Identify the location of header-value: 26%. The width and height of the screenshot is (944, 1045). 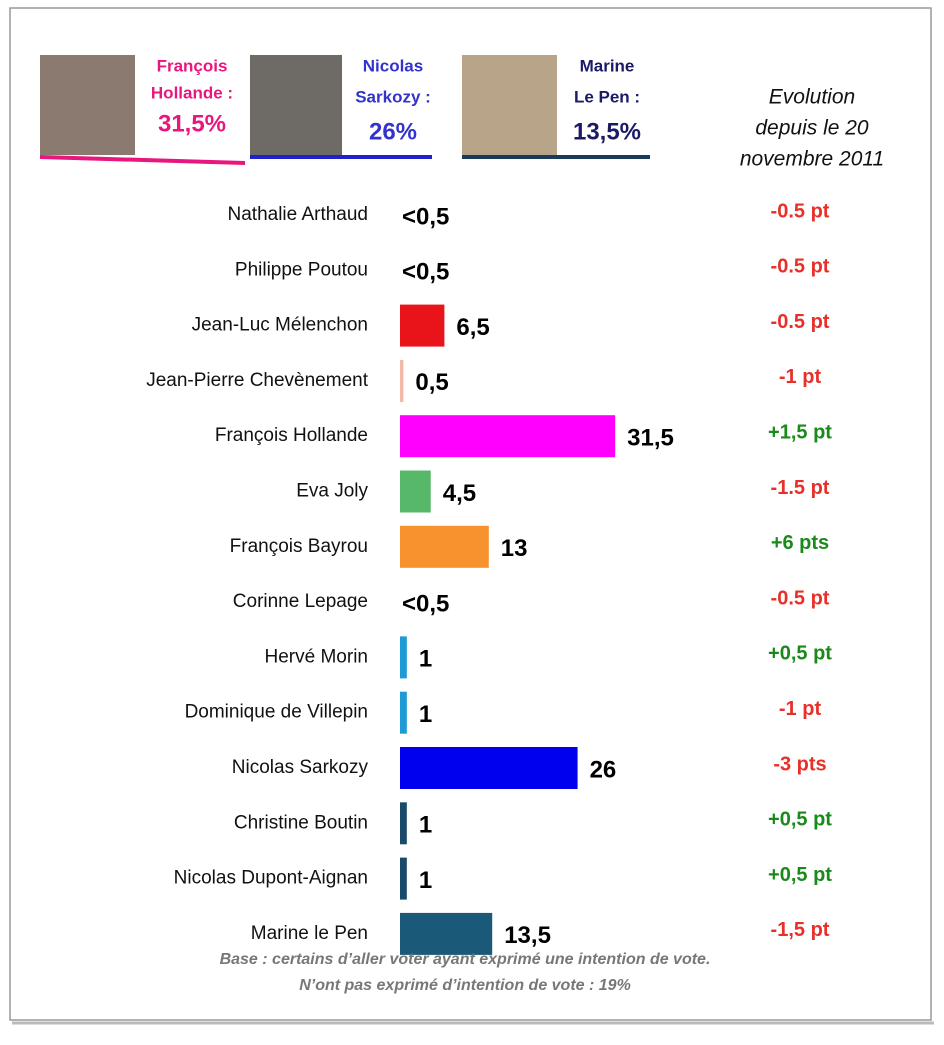
(393, 131).